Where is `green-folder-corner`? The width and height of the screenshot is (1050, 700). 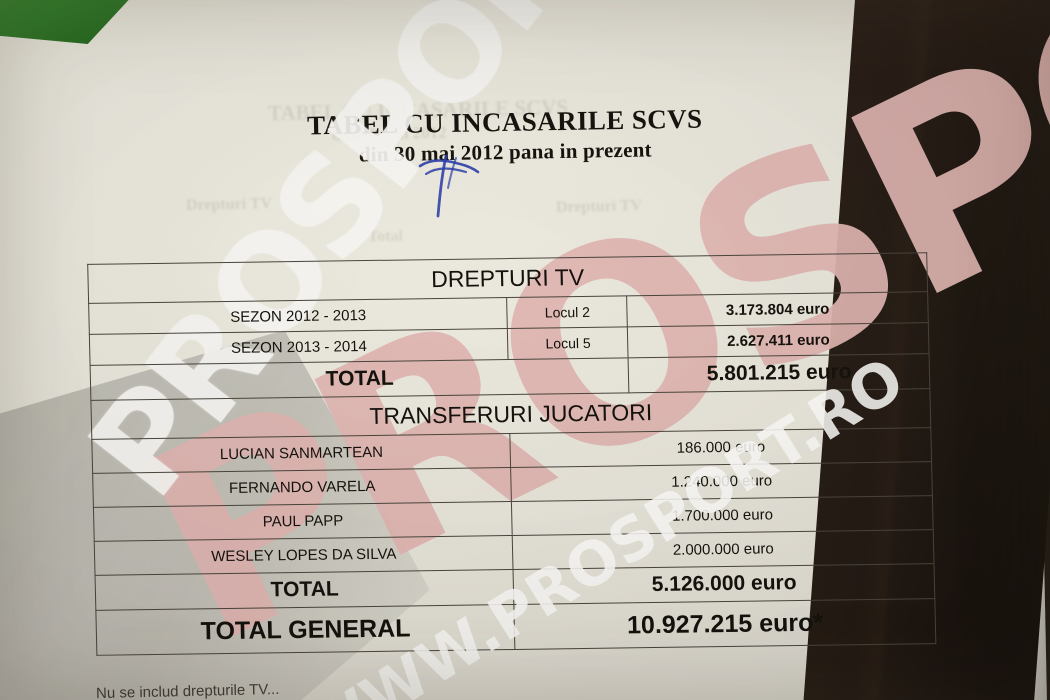
green-folder-corner is located at coordinates (80, 22).